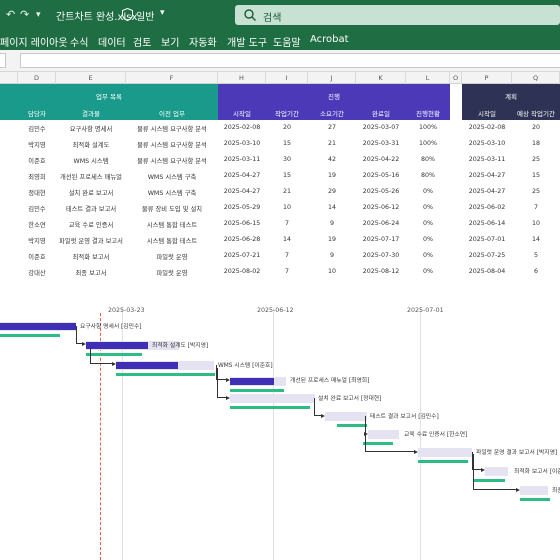 The height and width of the screenshot is (560, 560). What do you see at coordinates (329, 39) in the screenshot?
I see `tab-acrobat: Acrobat` at bounding box center [329, 39].